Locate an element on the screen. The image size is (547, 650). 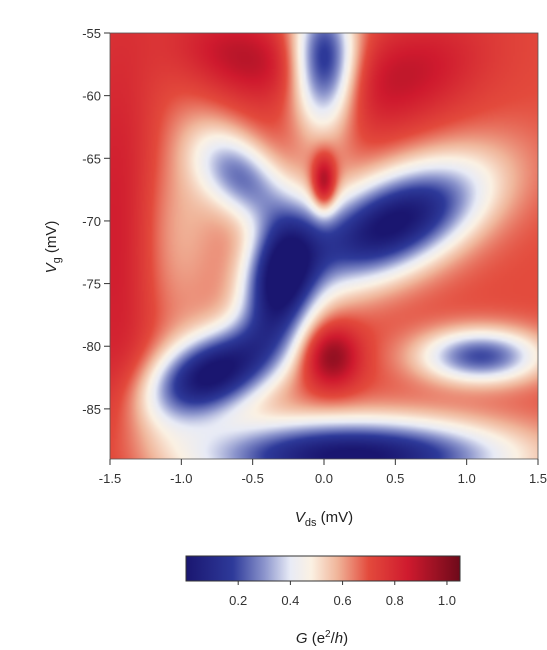
colorbar-ticks: 0.2 0.4 0.6 0.8 1.0 is located at coordinates (342, 594).